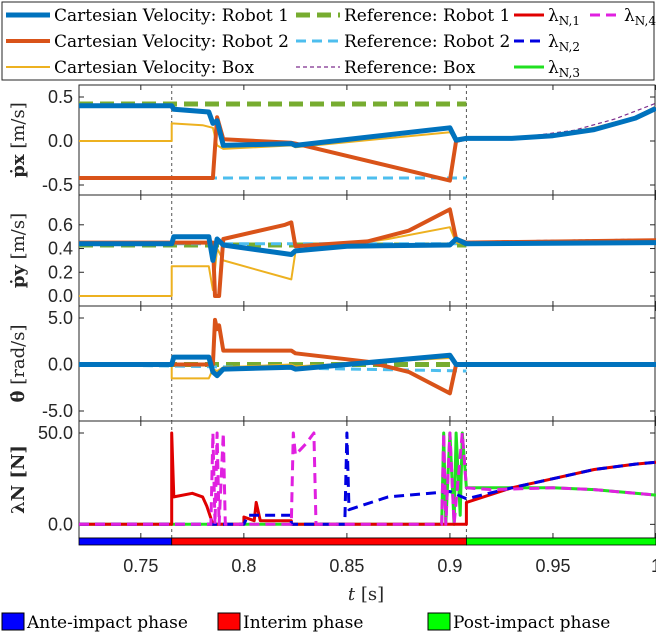 This screenshot has width=656, height=637. What do you see at coordinates (154, 68) in the screenshot?
I see `legend-label: Cartesian Velocity: Box` at bounding box center [154, 68].